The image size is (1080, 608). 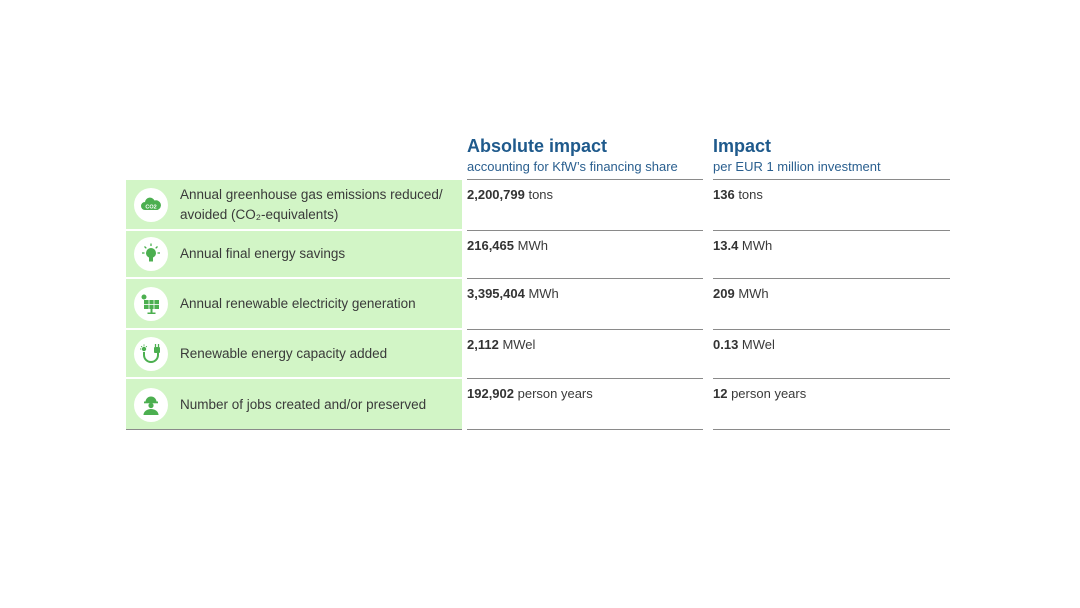 What do you see at coordinates (831, 158) in the screenshot?
I see `relative-impact-header: Impact per EUR 1 million investment` at bounding box center [831, 158].